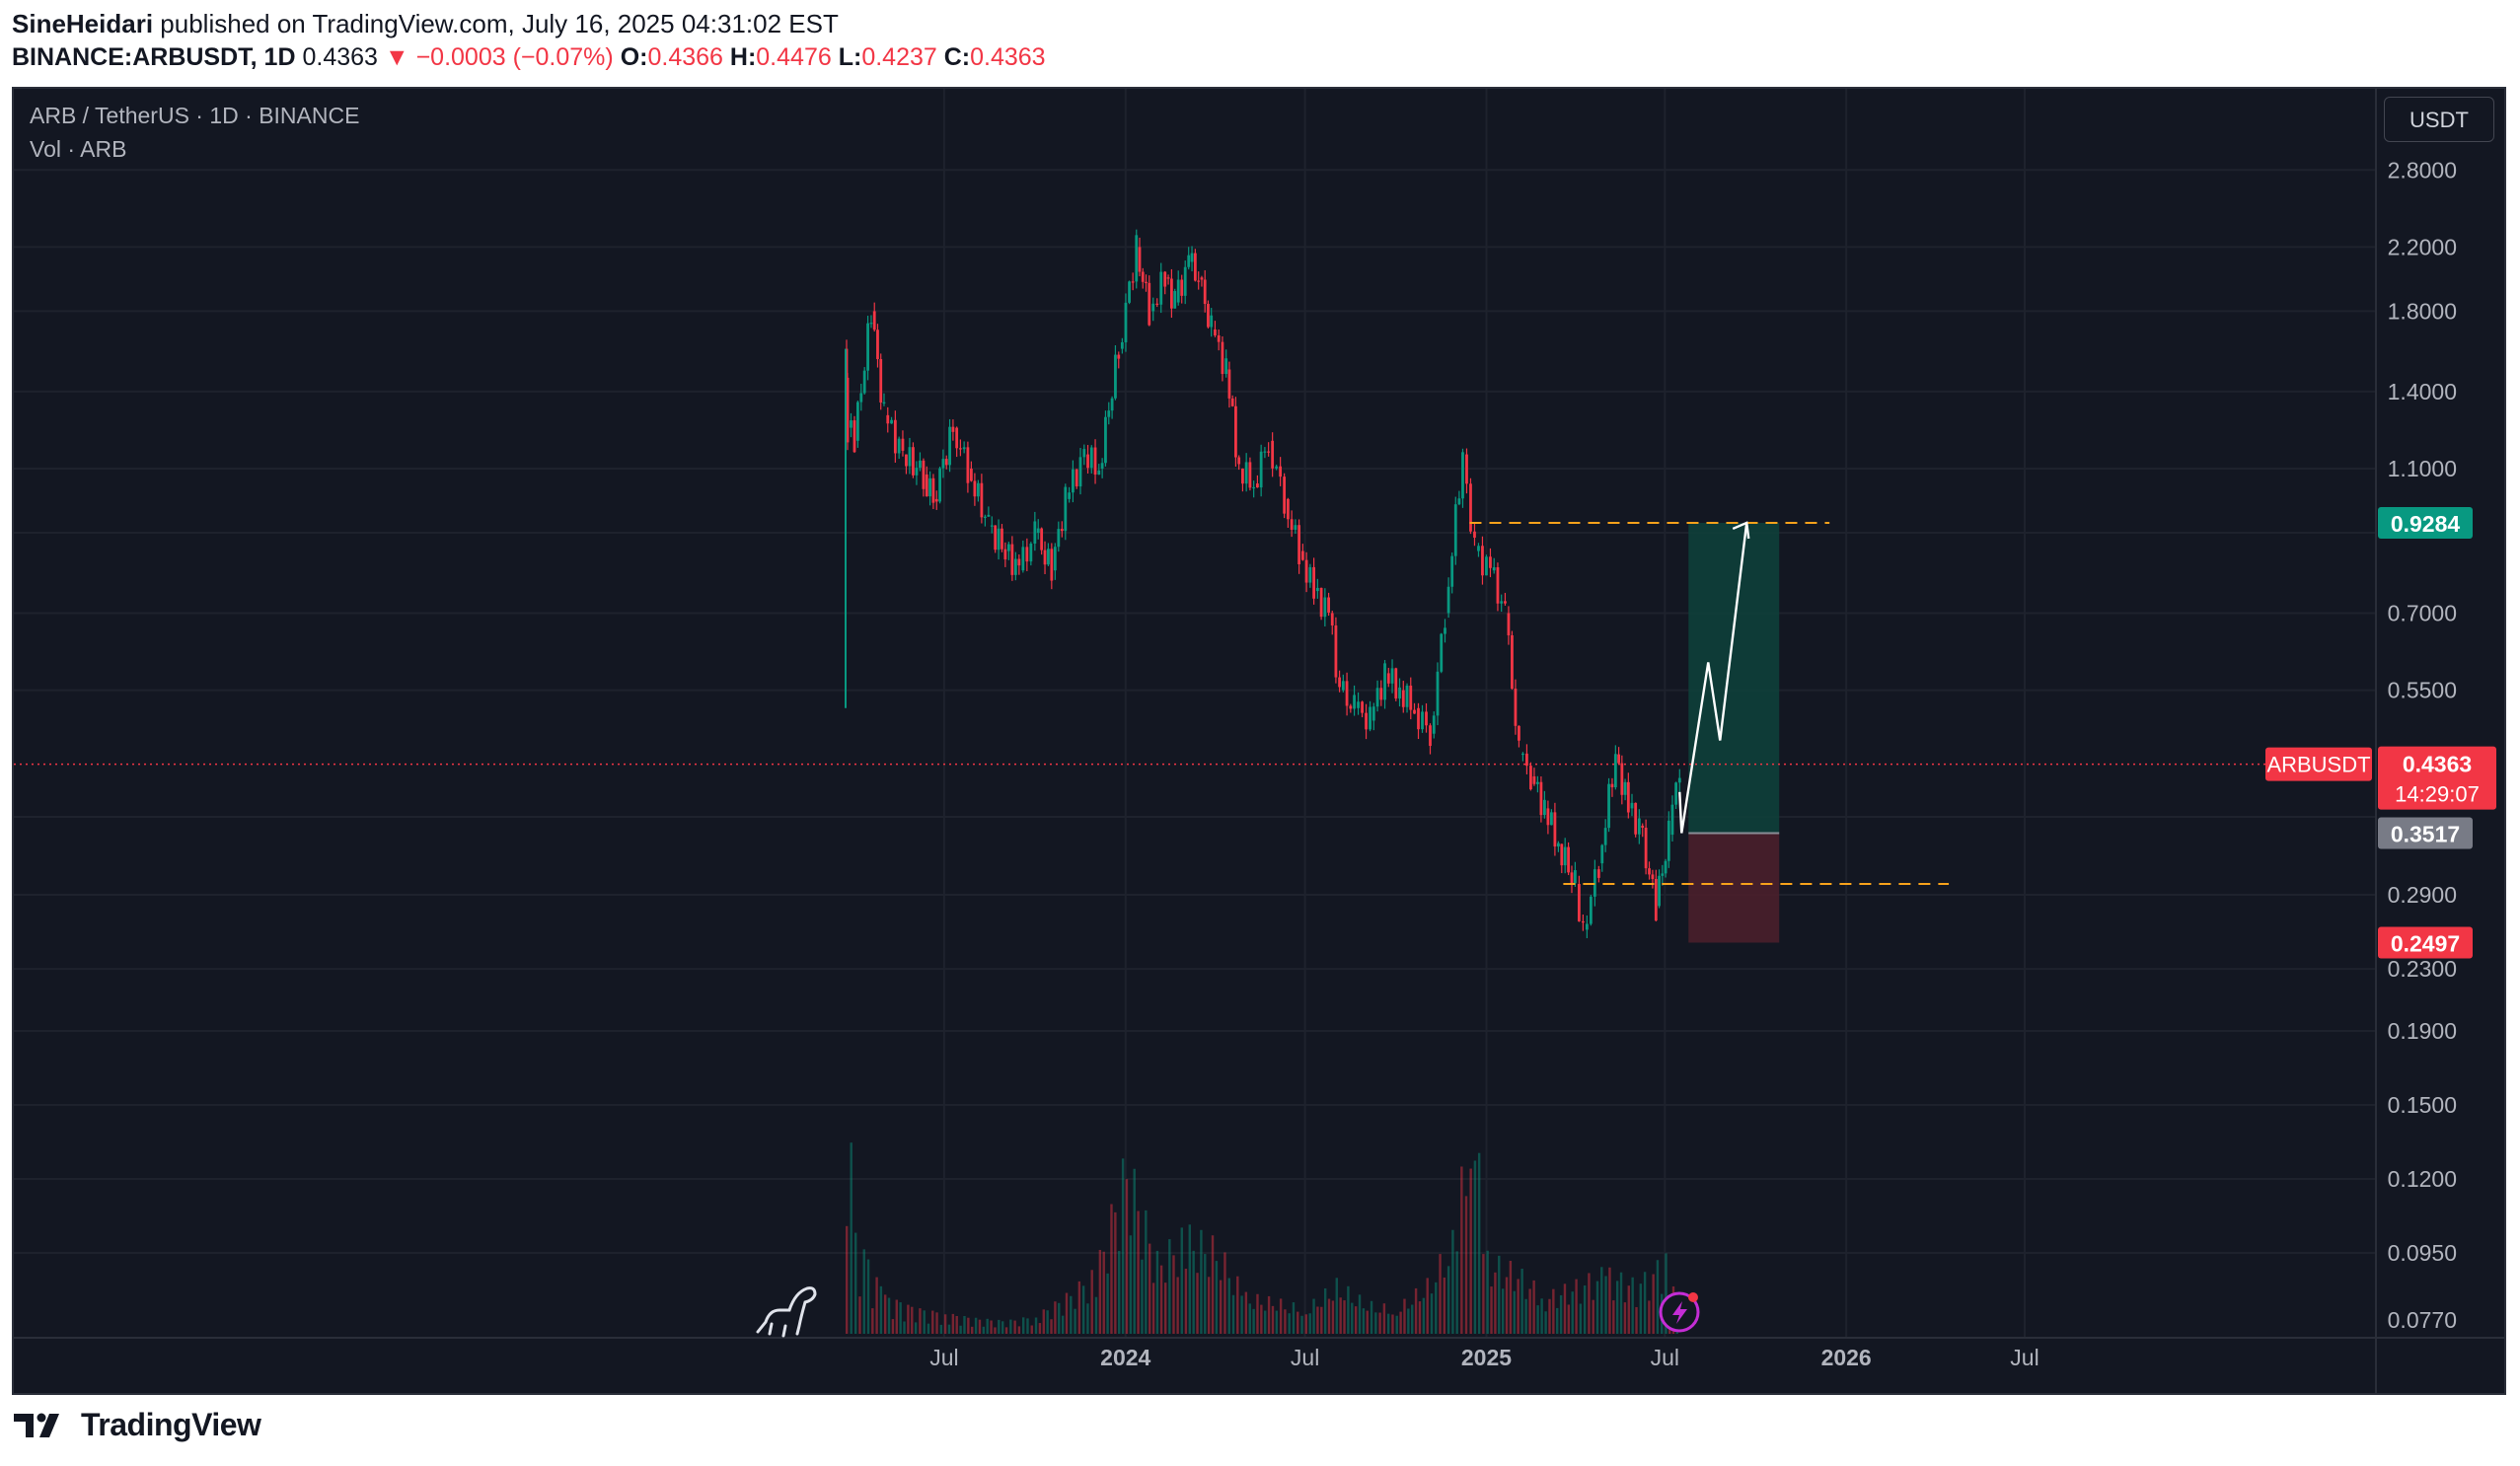 Image resolution: width=2520 pixels, height=1466 pixels. Describe the element at coordinates (2422, 311) in the screenshot. I see `price-axis-label: 1.8000` at that location.